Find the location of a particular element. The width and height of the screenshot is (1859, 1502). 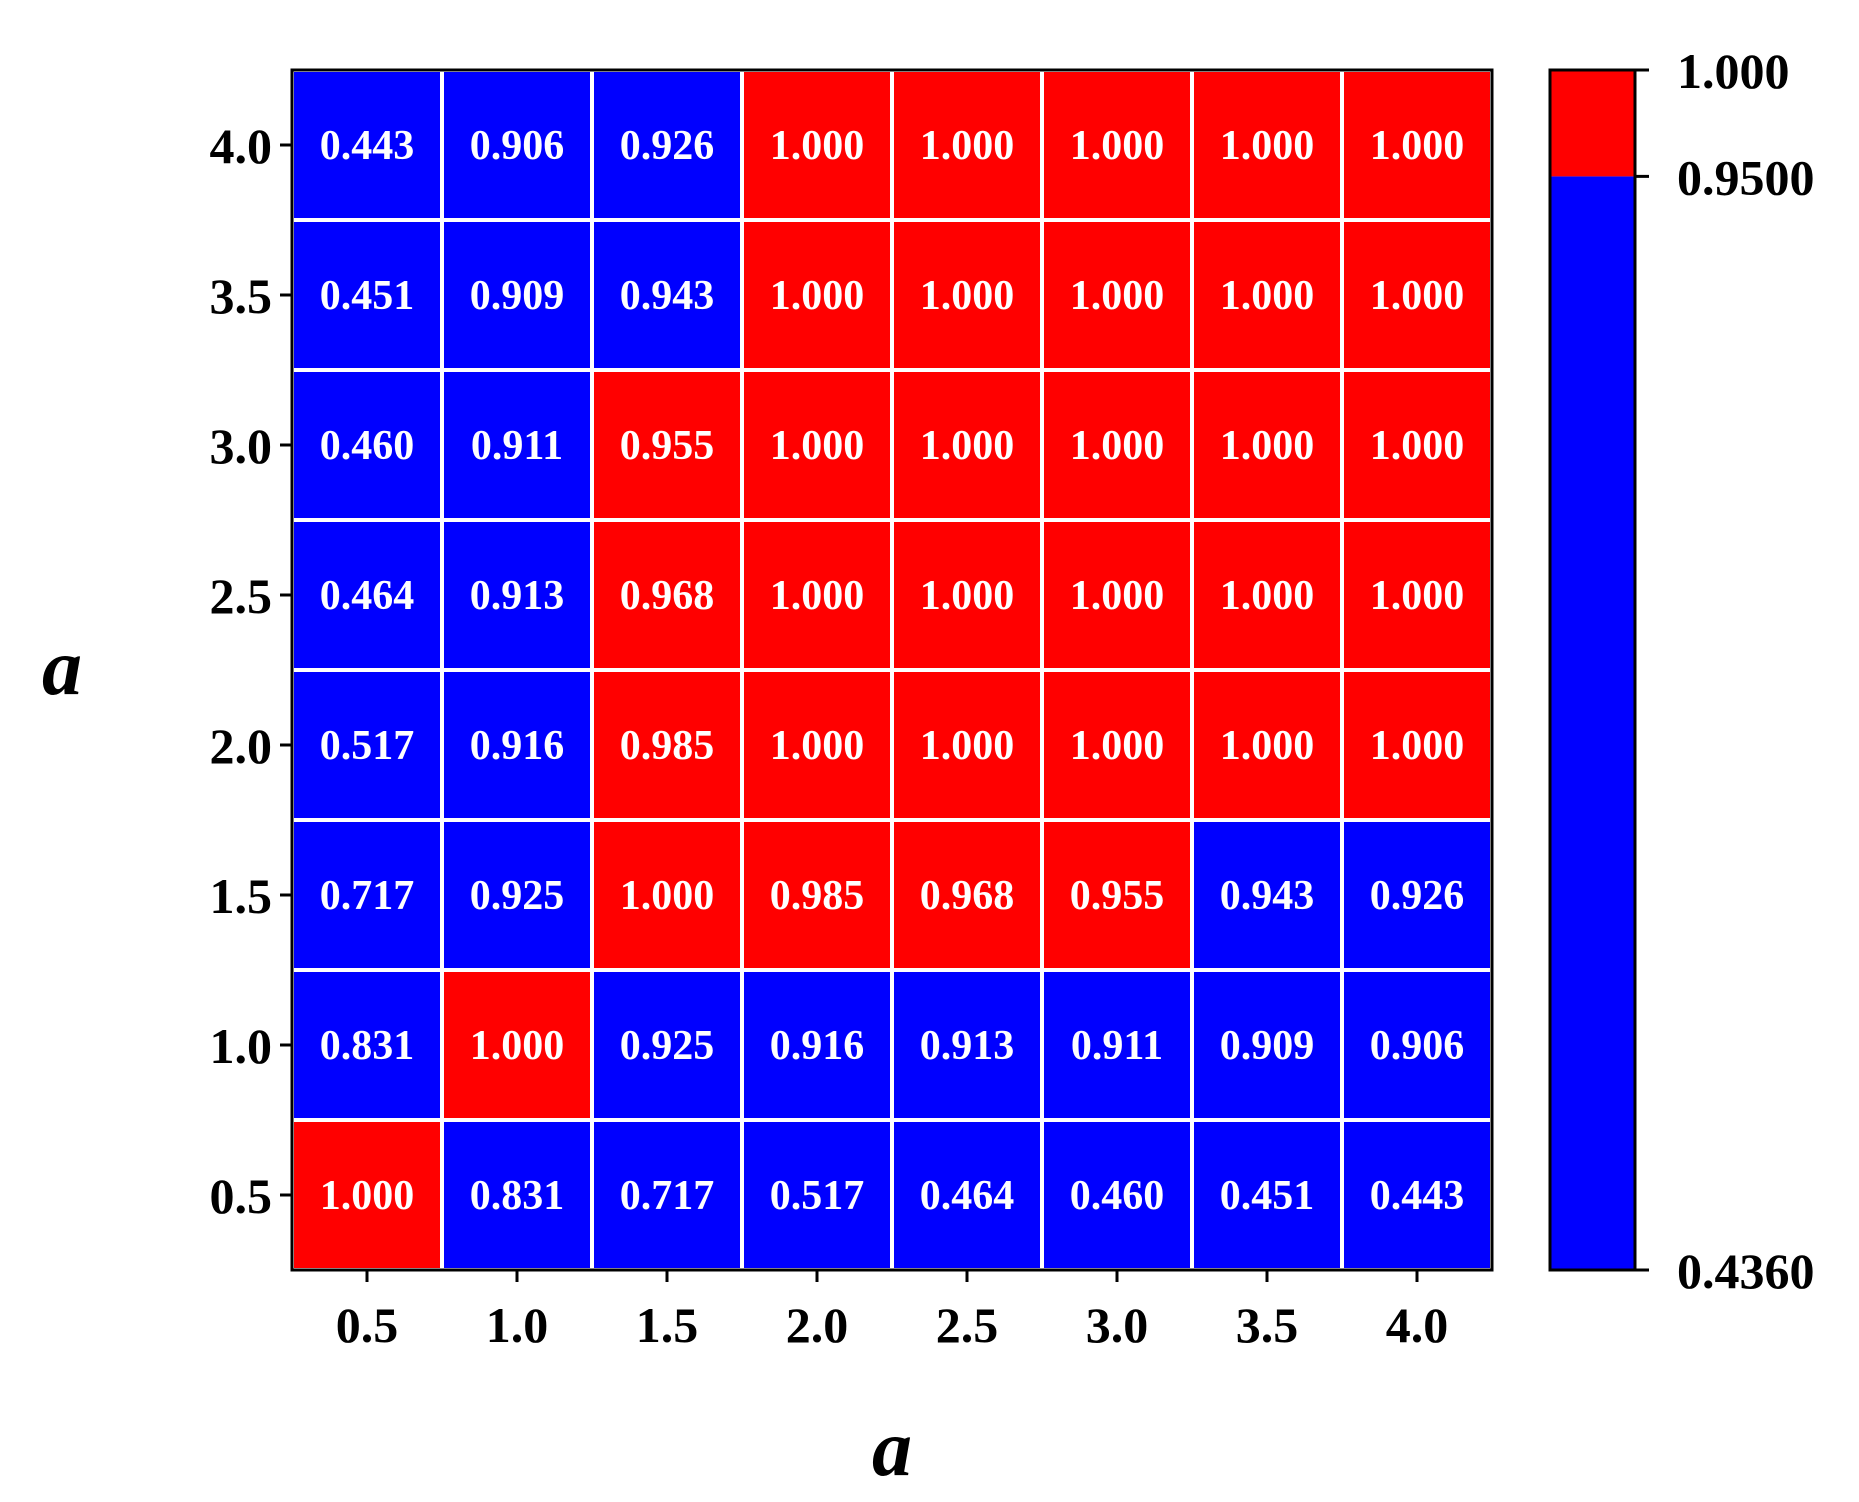

cell-value-label: 0.443 is located at coordinates (1417, 1196).